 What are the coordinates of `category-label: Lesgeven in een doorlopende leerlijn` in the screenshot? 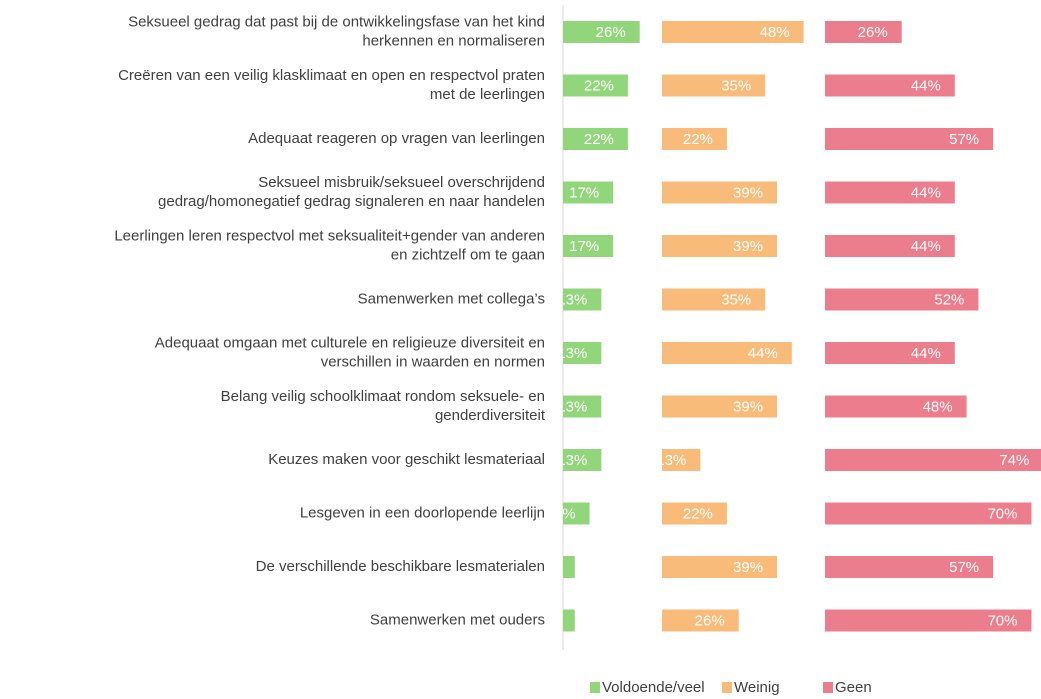 It's located at (422, 512).